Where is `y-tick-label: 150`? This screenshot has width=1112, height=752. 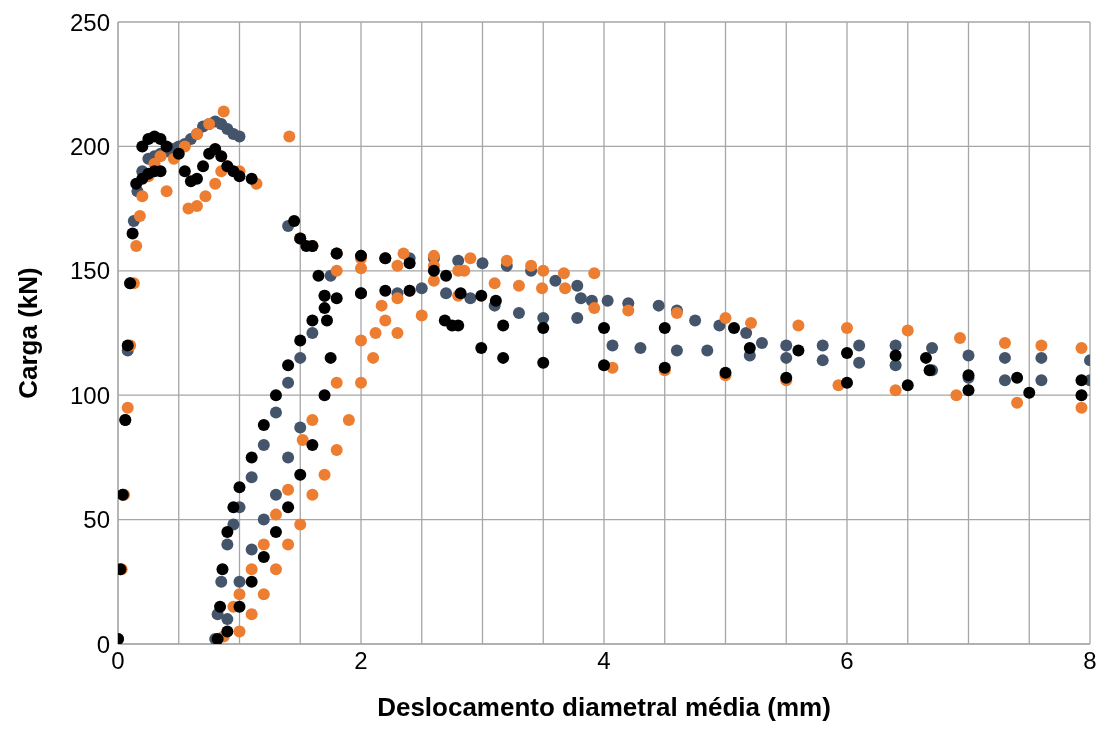
y-tick-label: 150 is located at coordinates (89, 271).